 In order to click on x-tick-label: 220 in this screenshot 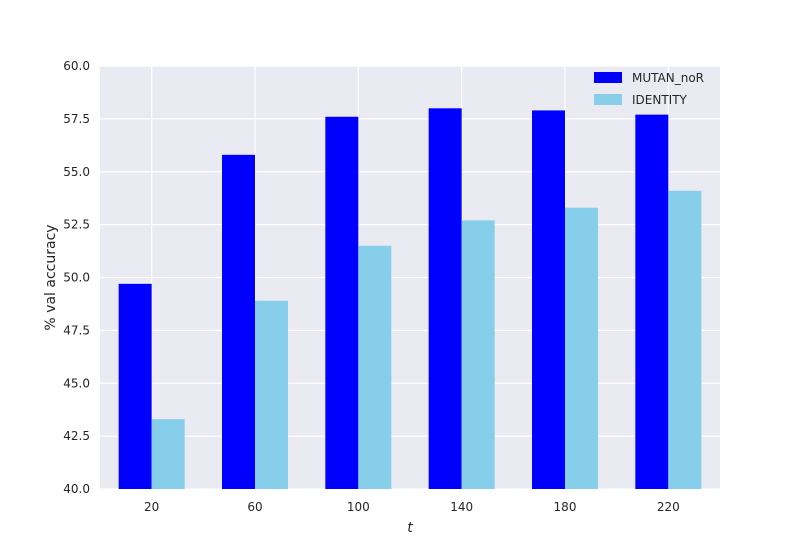, I will do `click(668, 507)`.